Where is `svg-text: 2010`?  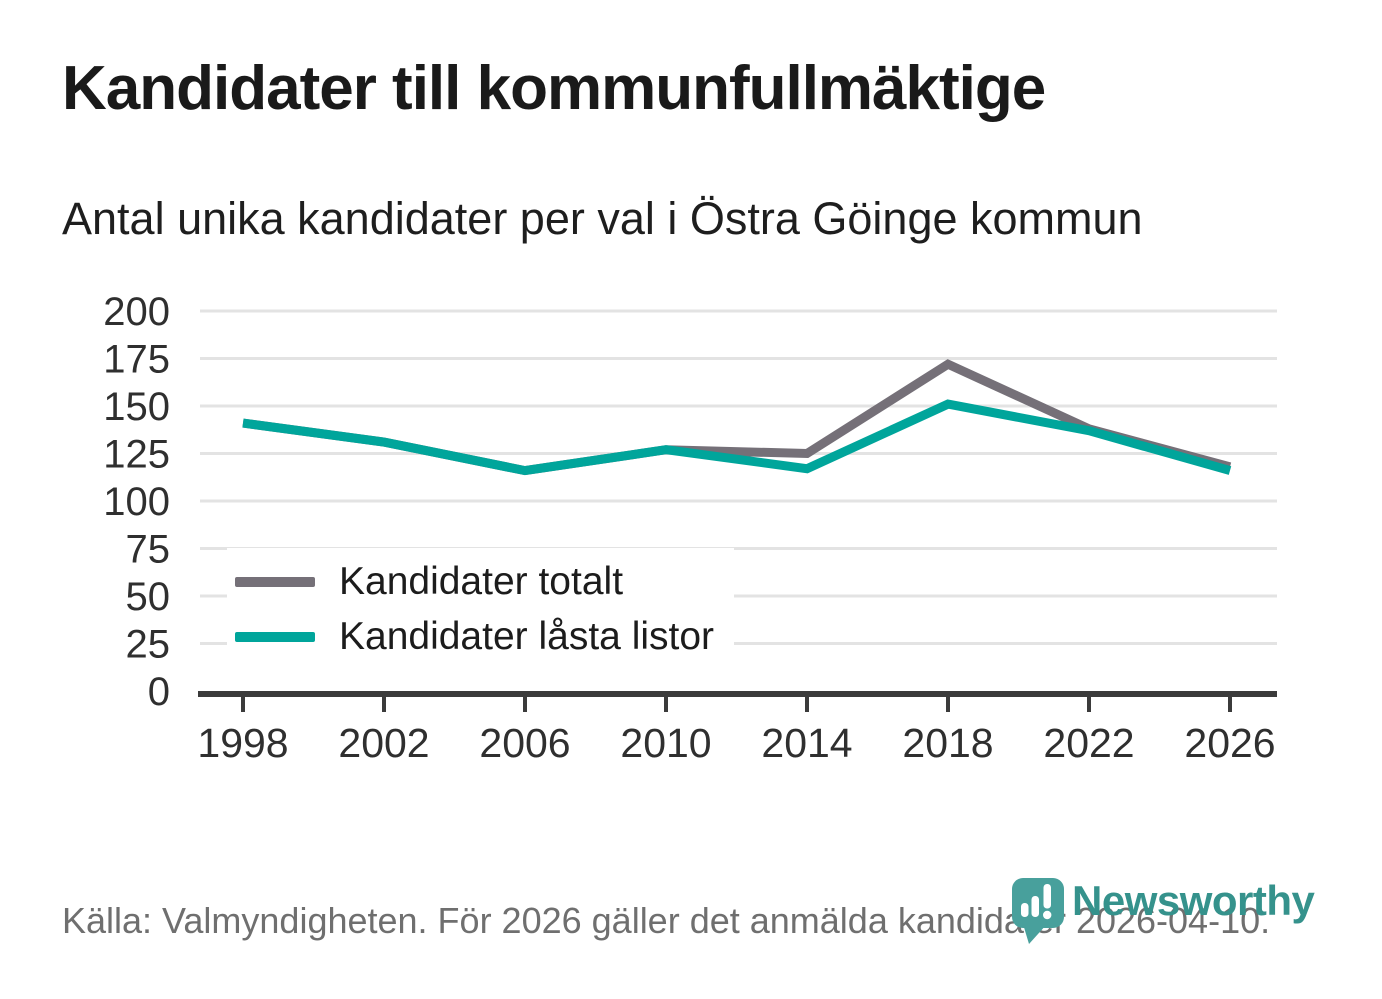
svg-text: 2010 is located at coordinates (665, 743).